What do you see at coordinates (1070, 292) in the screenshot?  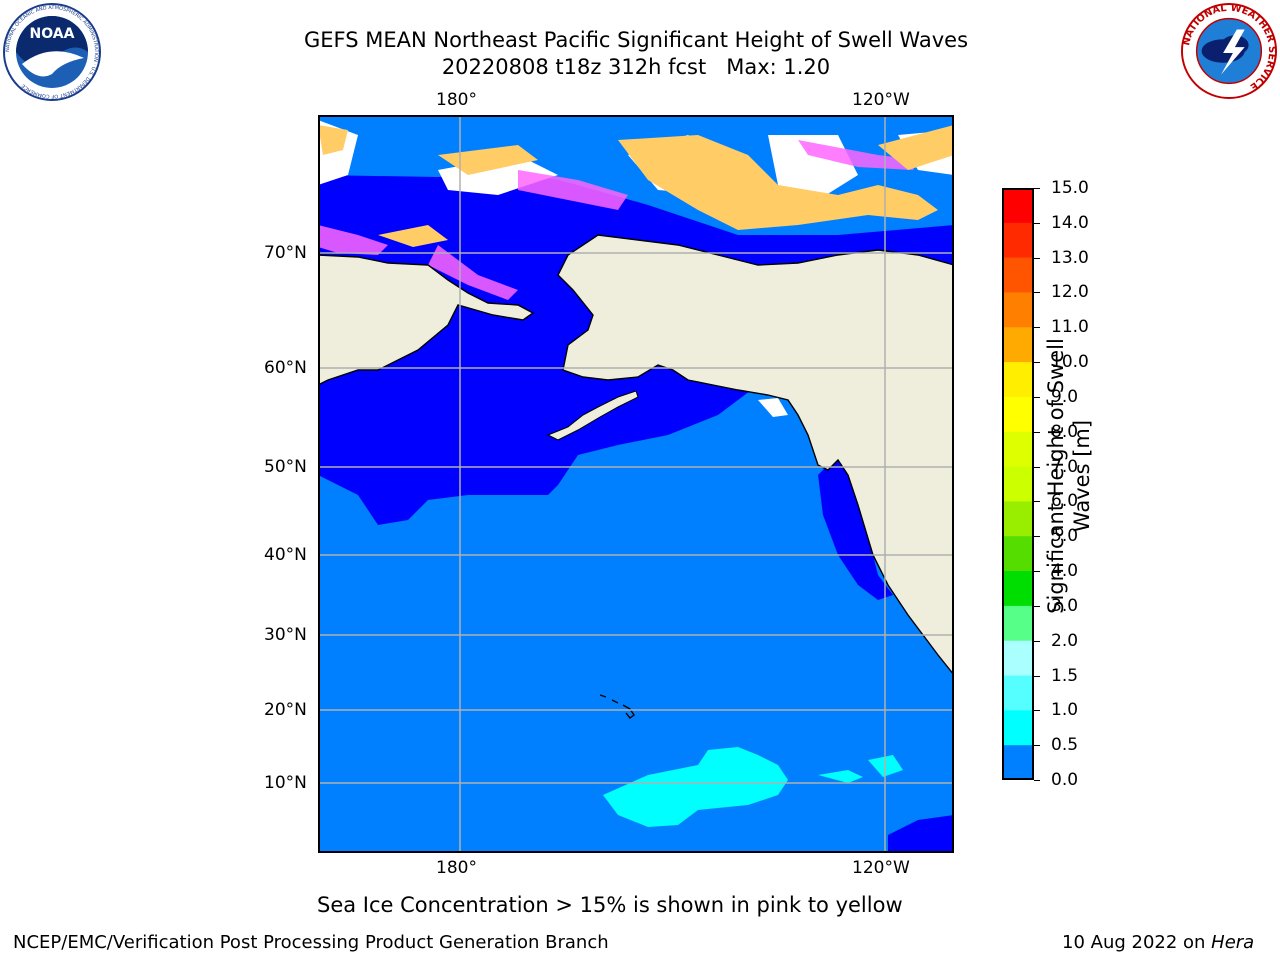 I see `colorbar-tick-label: 12.0` at bounding box center [1070, 292].